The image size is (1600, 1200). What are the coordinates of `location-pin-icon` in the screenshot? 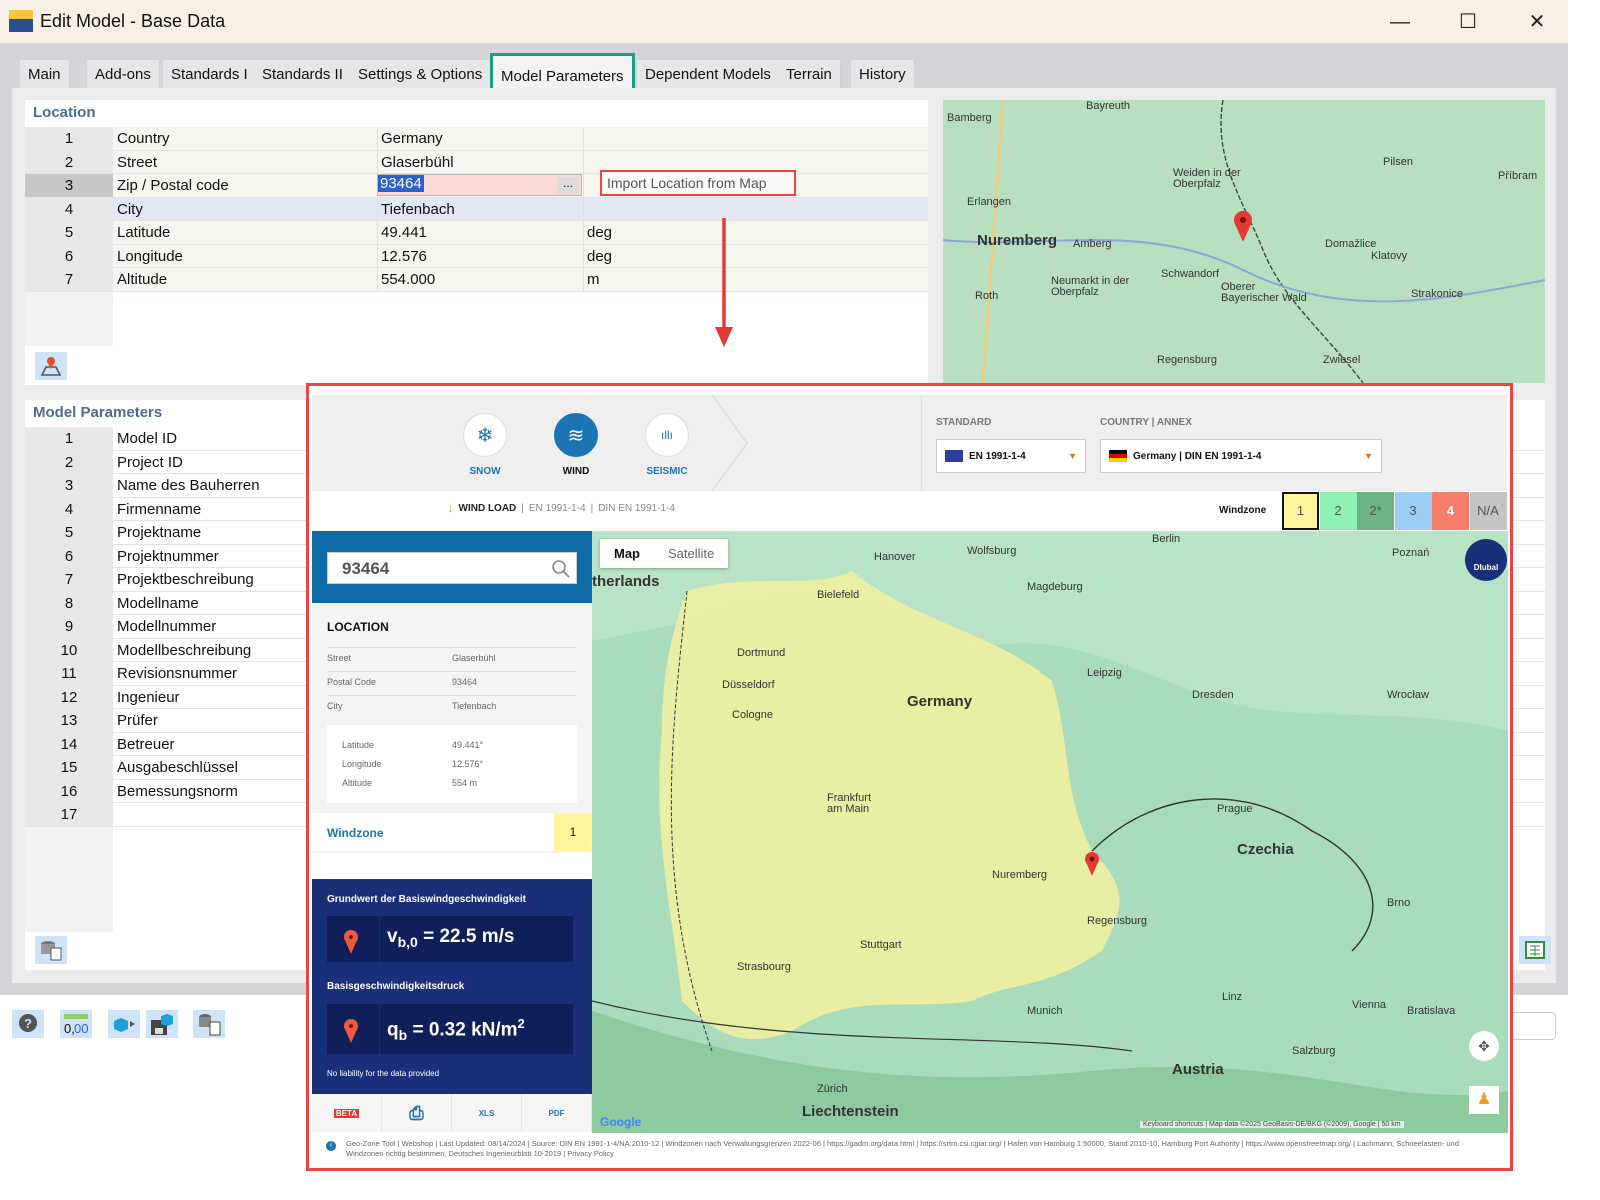 It's located at (351, 1031).